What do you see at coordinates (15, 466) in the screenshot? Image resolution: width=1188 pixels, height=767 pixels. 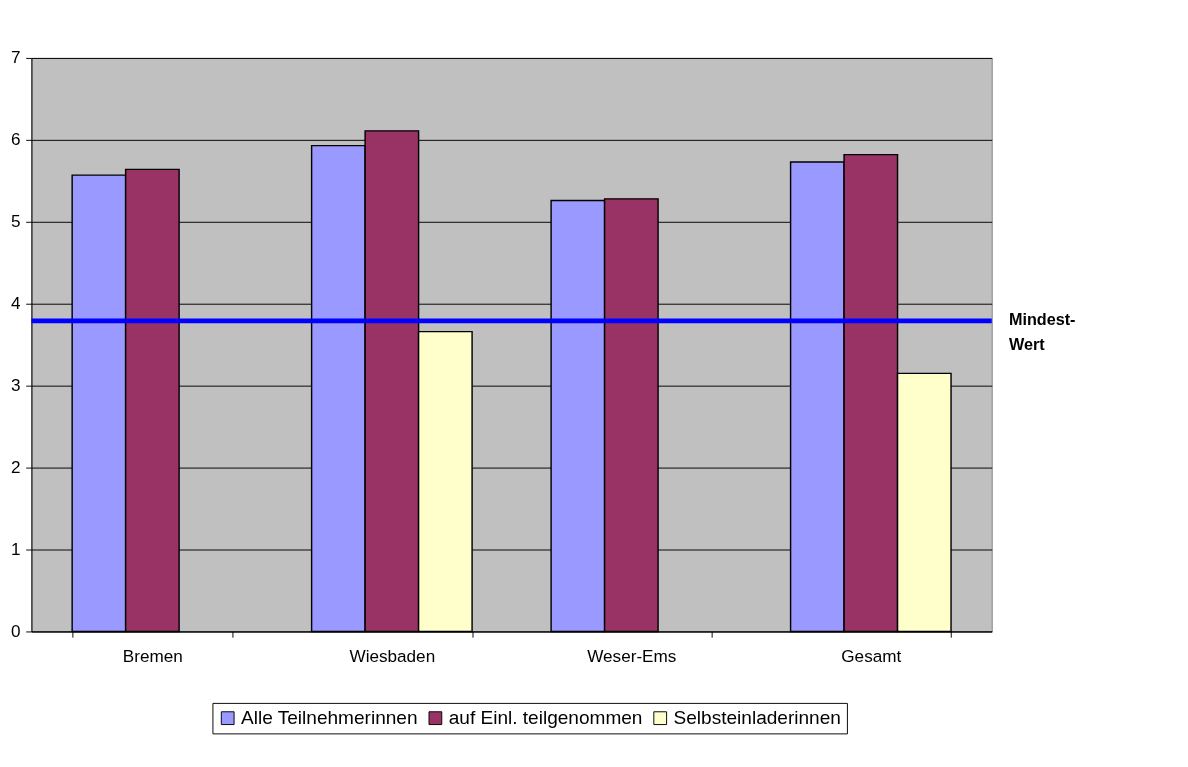 I see `y-tick-label: 2` at bounding box center [15, 466].